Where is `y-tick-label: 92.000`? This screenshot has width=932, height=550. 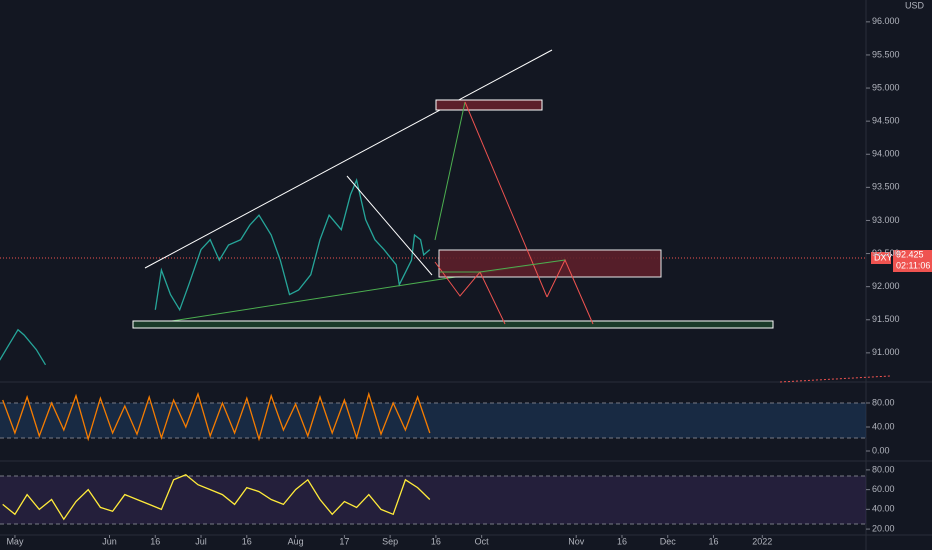 y-tick-label: 92.000 is located at coordinates (886, 286).